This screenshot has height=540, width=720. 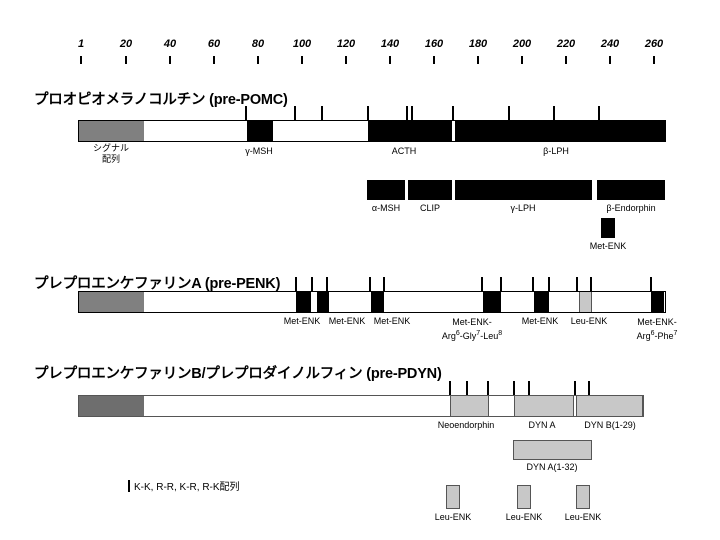 I want to click on signal-label-line1: シグナル, so click(x=111, y=148).